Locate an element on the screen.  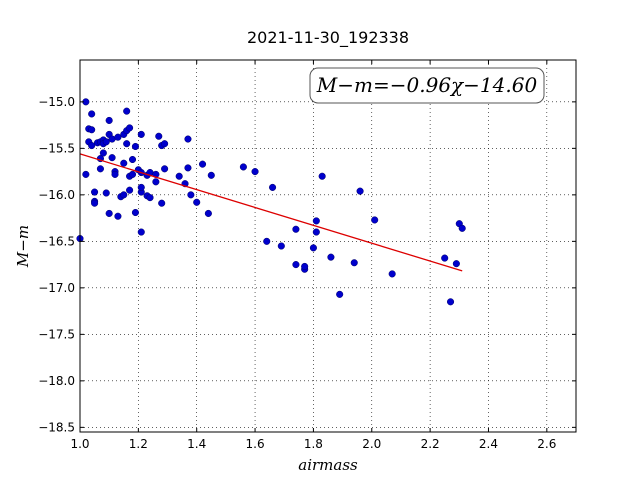
x-tick-label: 1.4 is located at coordinates (196, 444).